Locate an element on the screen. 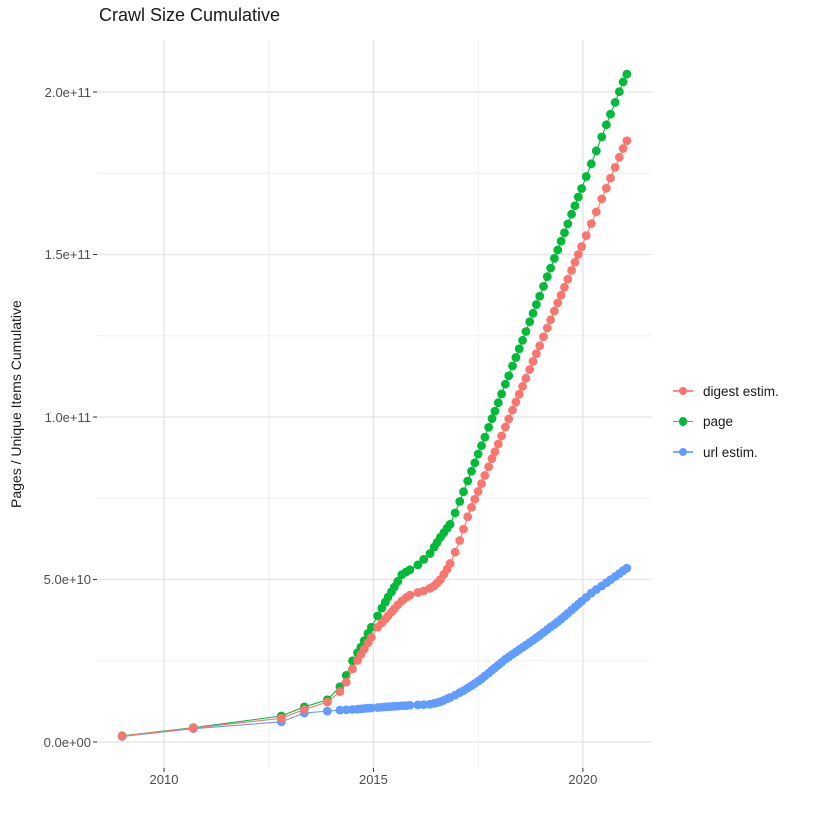  legend-item: digest estim. is located at coordinates (725, 391).